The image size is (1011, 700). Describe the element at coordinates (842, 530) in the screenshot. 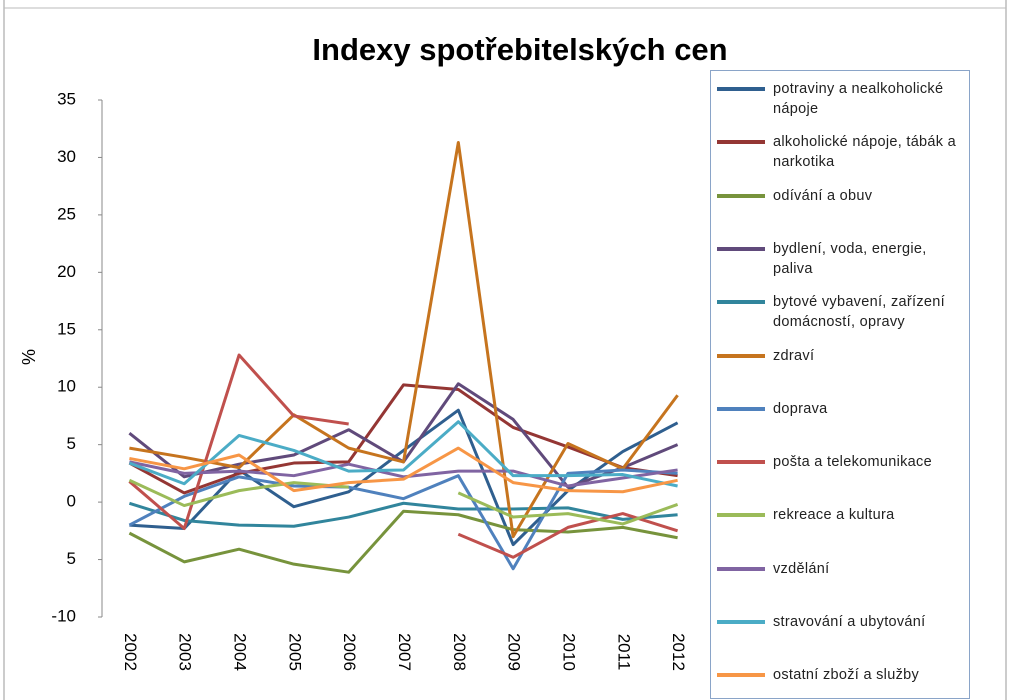

I see `legend-entry: rekreace a kultura` at that location.